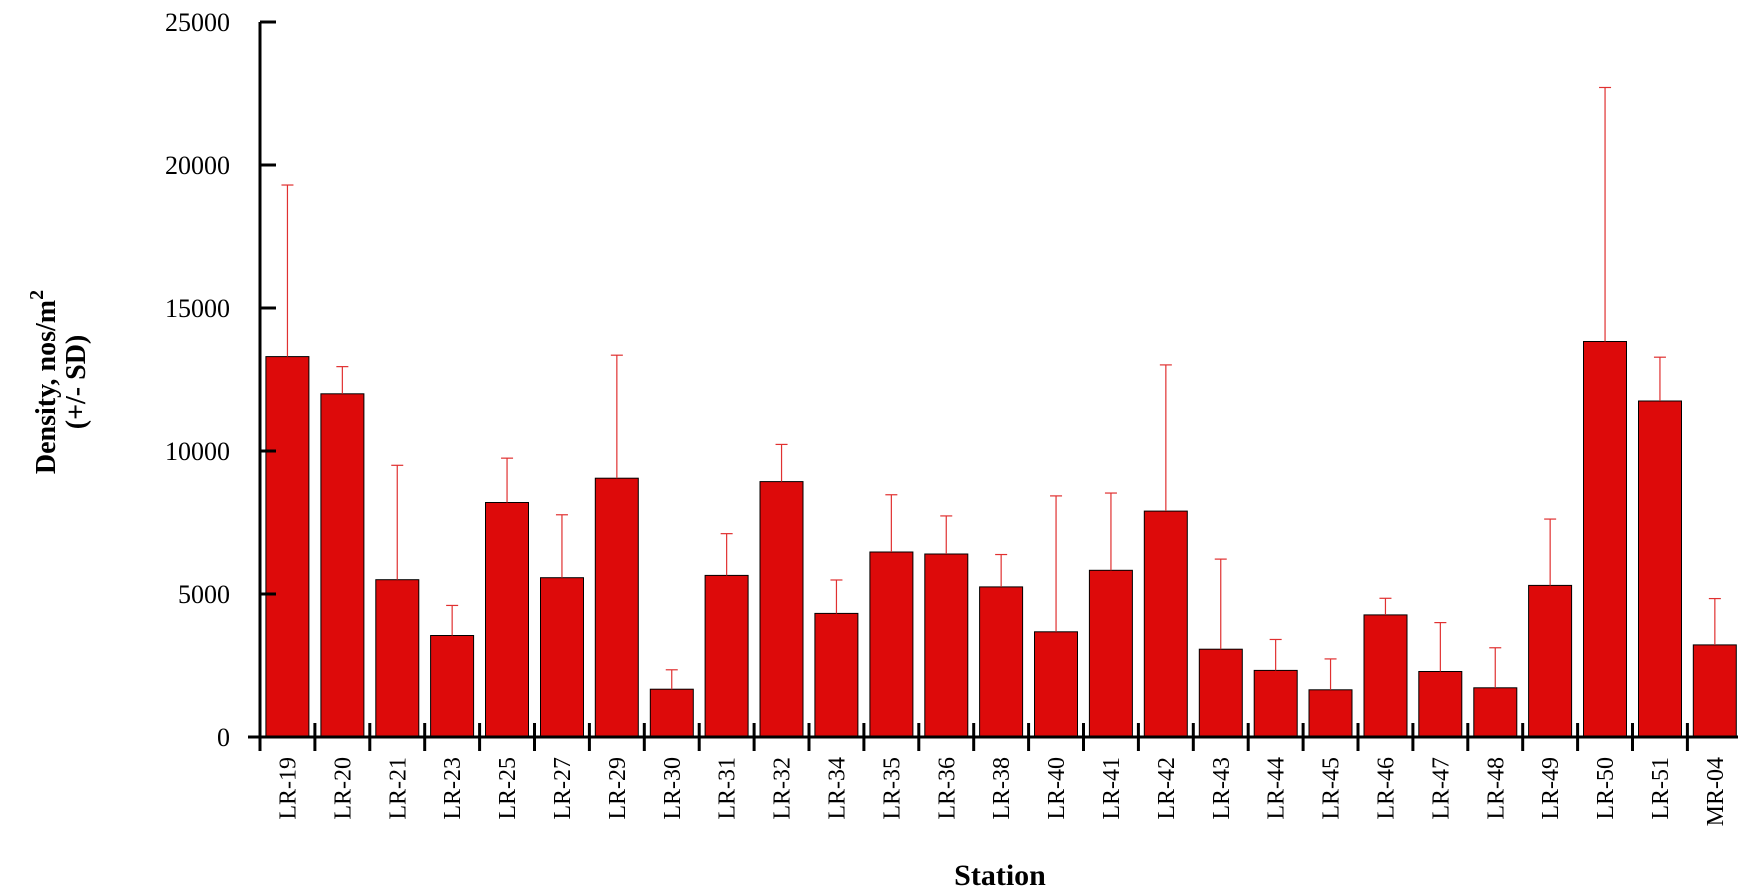 The image size is (1738, 893). I want to click on x-tick-label: LR-27, so click(563, 788).